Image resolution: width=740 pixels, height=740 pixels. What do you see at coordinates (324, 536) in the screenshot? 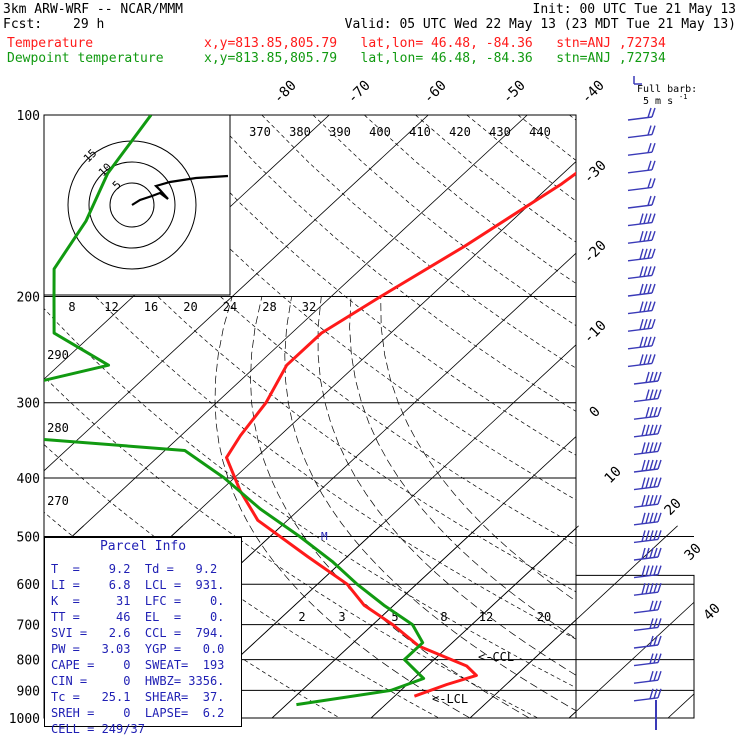
I see `parcel-marker: M` at bounding box center [324, 536].